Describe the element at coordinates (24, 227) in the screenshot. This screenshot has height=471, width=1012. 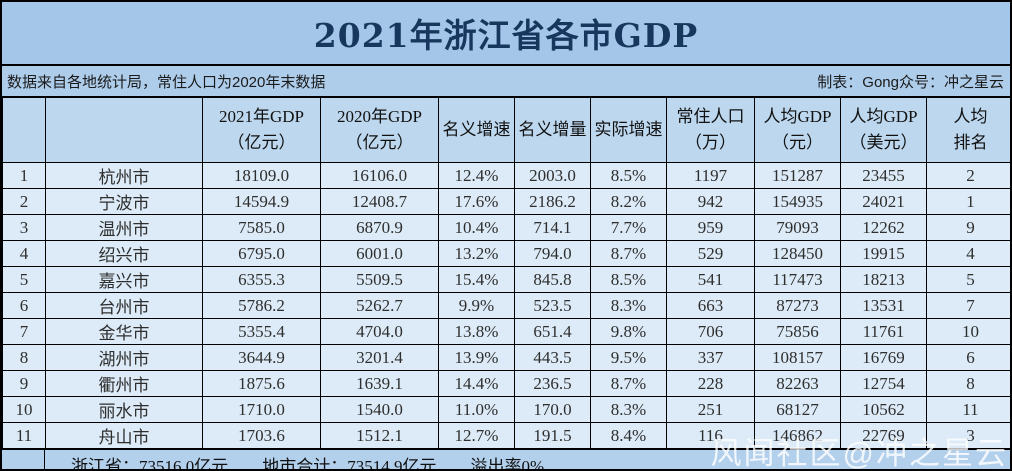
I see `cell-rank: 3` at that location.